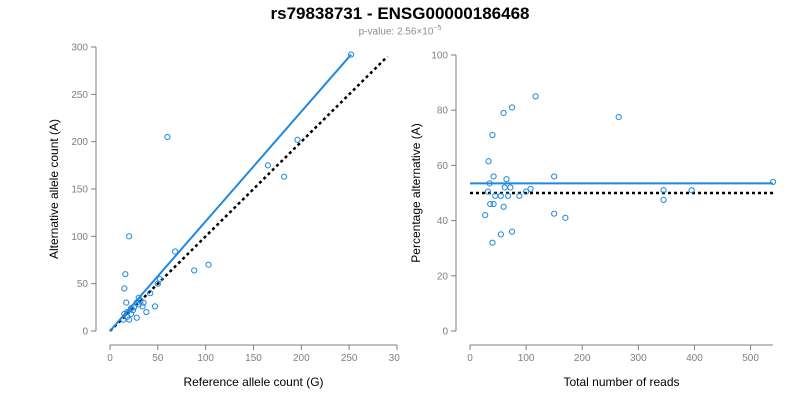 The width and height of the screenshot is (800, 400). I want to click on pvalue-text: p-value: 2.56×10, so click(396, 32).